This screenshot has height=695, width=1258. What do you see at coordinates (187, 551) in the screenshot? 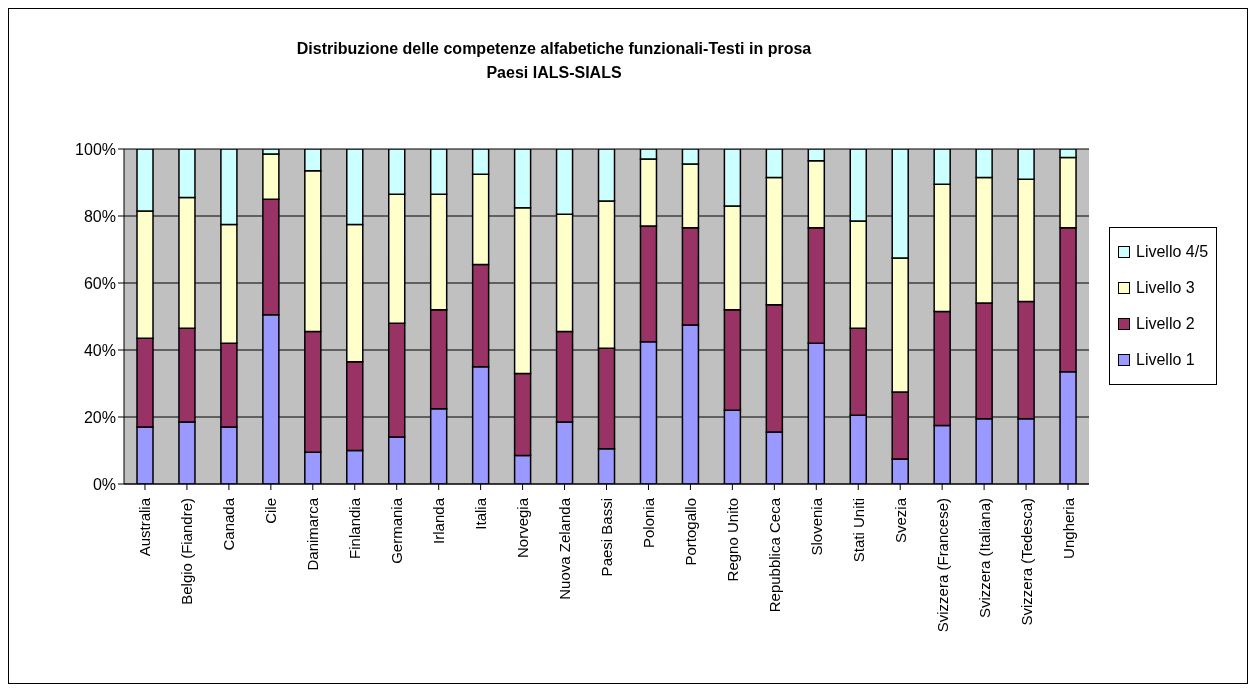
I see `x-tick-label: Belgio (Fiandre)` at bounding box center [187, 551].